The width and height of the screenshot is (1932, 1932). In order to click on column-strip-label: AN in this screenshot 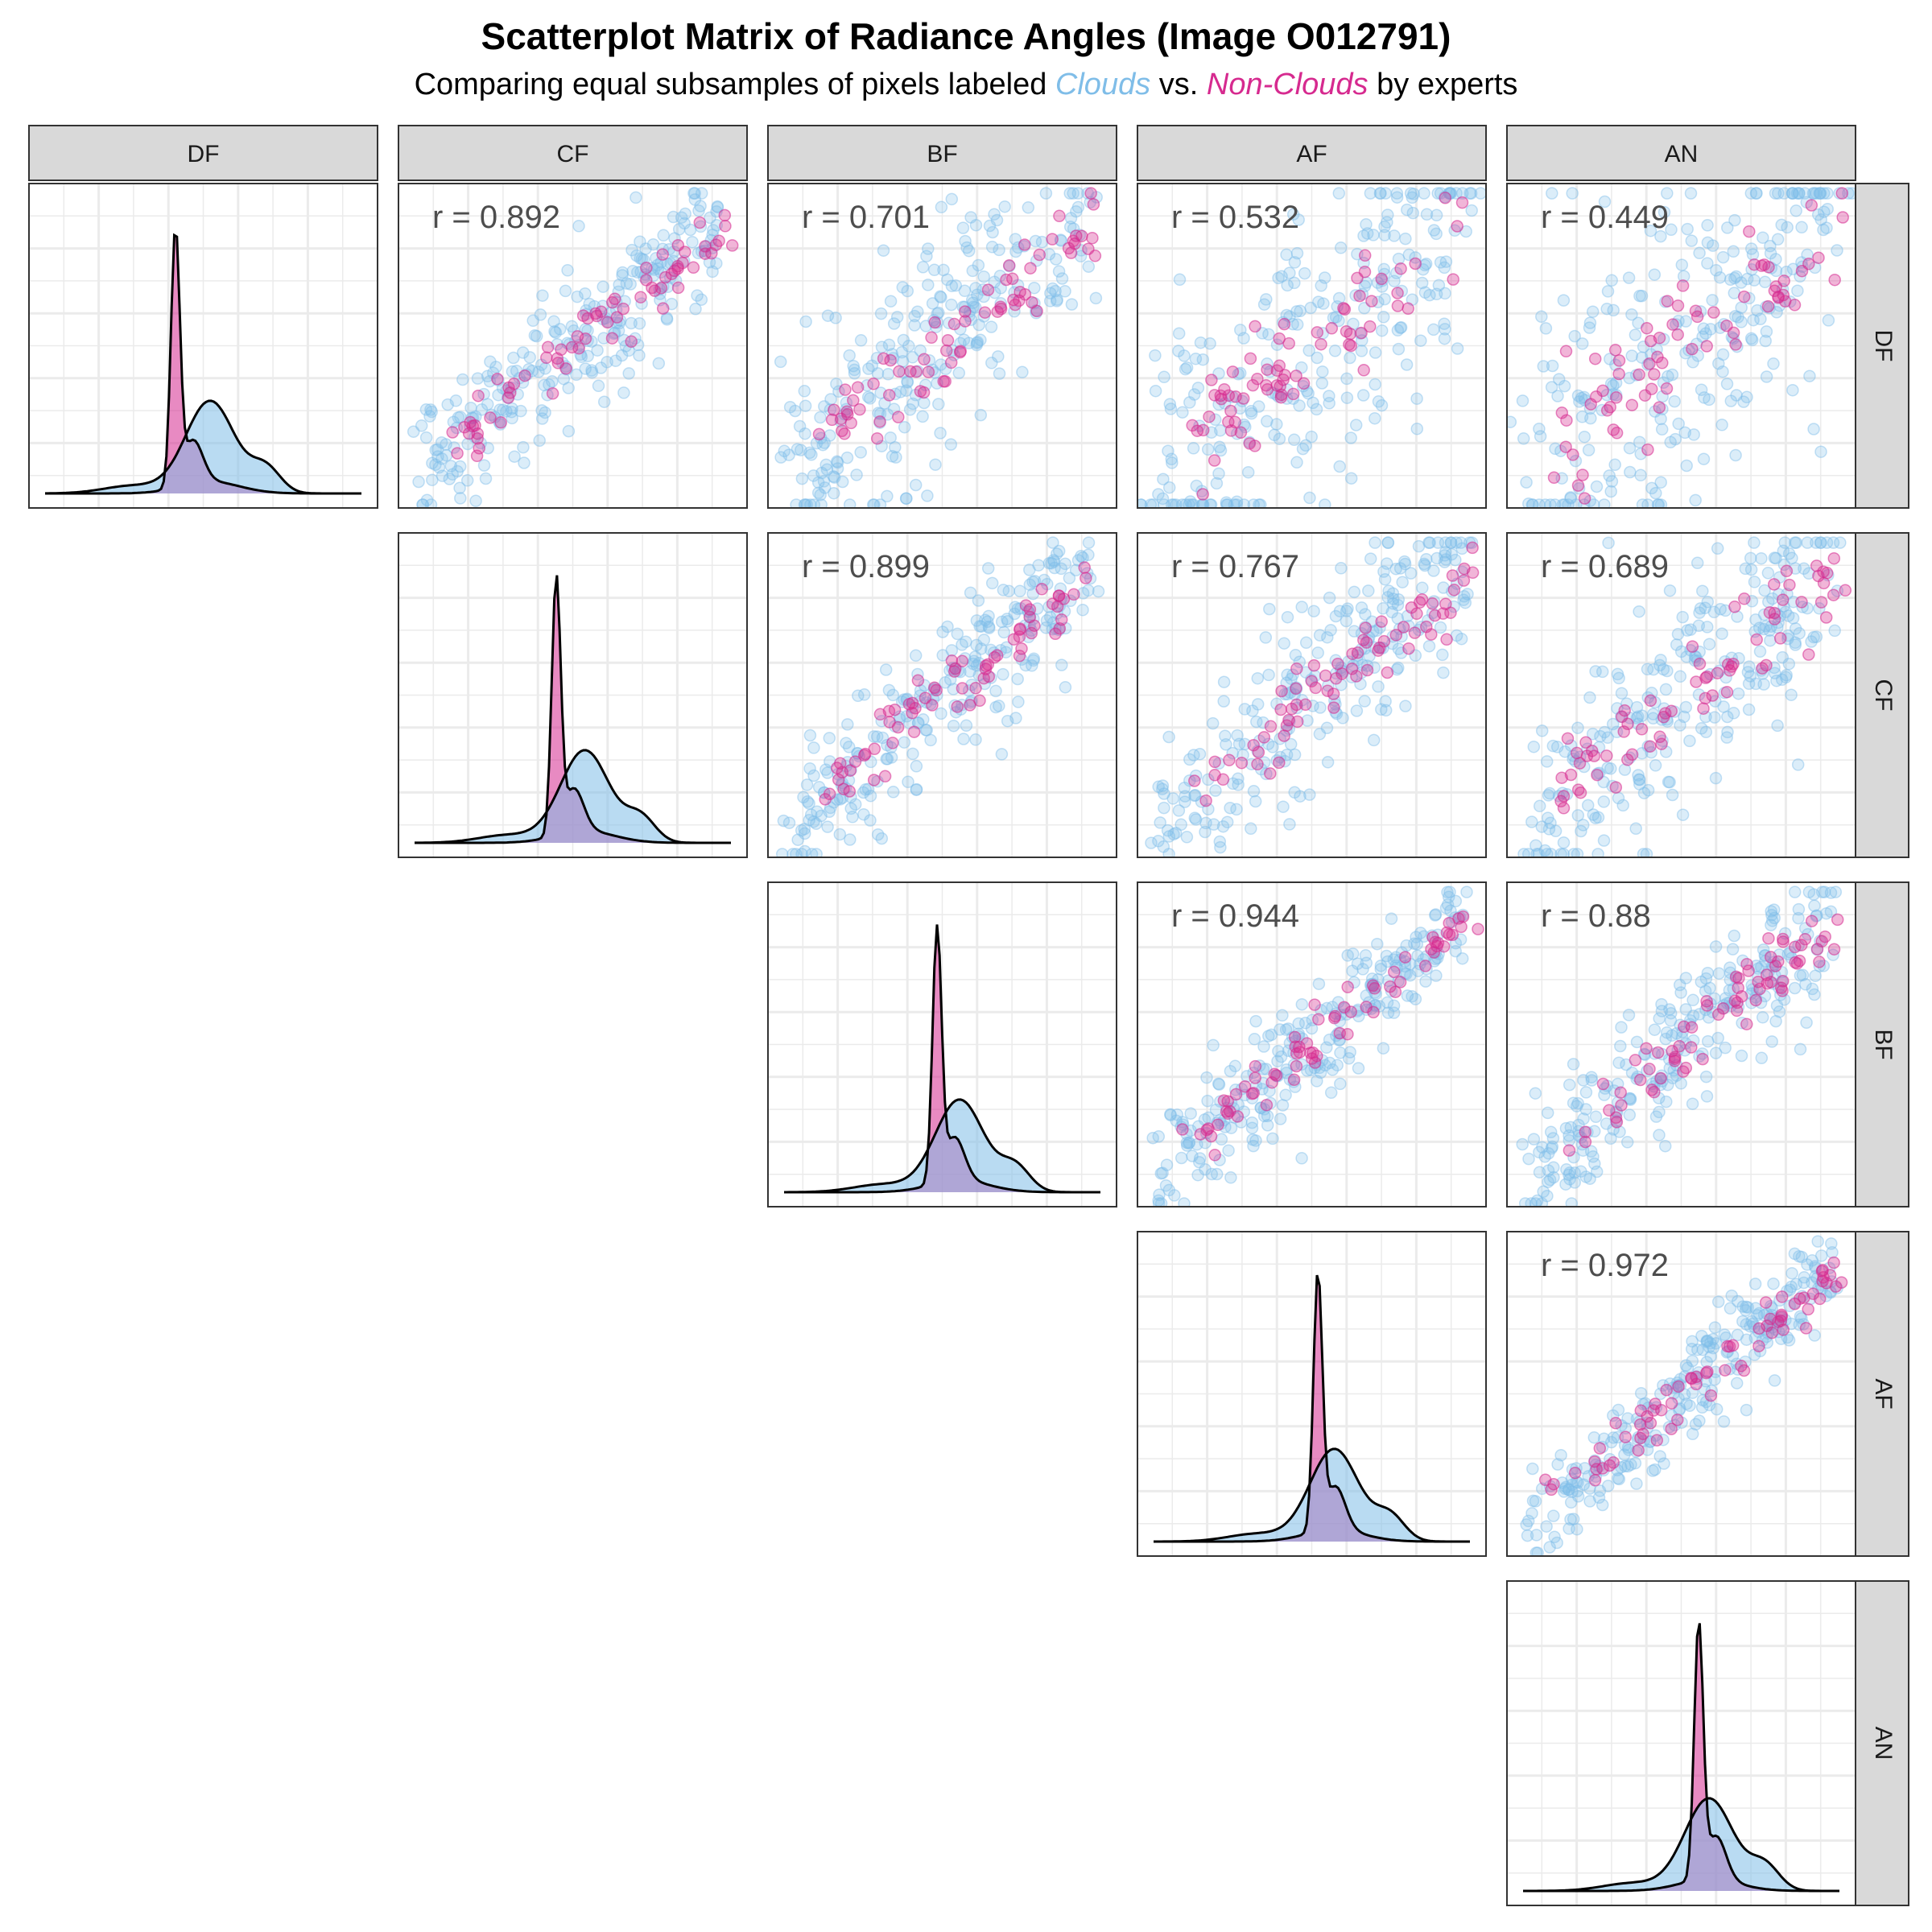, I will do `click(1682, 154)`.